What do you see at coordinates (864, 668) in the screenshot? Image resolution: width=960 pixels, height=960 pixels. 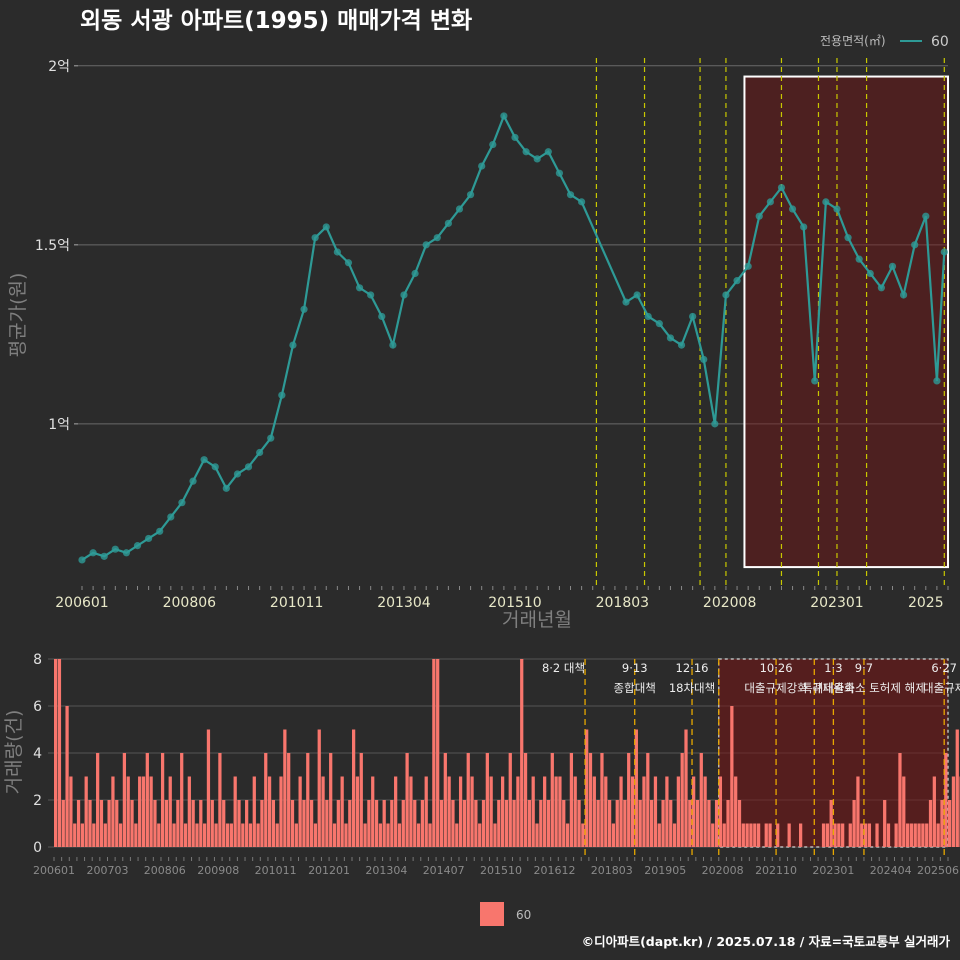 I see `policy-label: 9·7` at bounding box center [864, 668].